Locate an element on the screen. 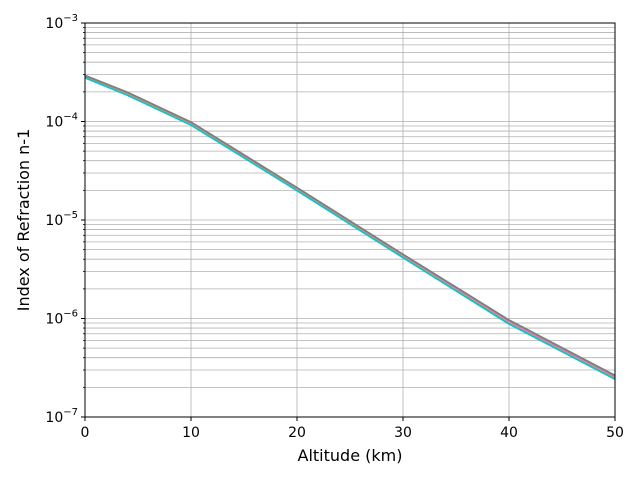 The height and width of the screenshot is (484, 640). y-axis-label: Index of Refraction n-1 is located at coordinates (23, 220).